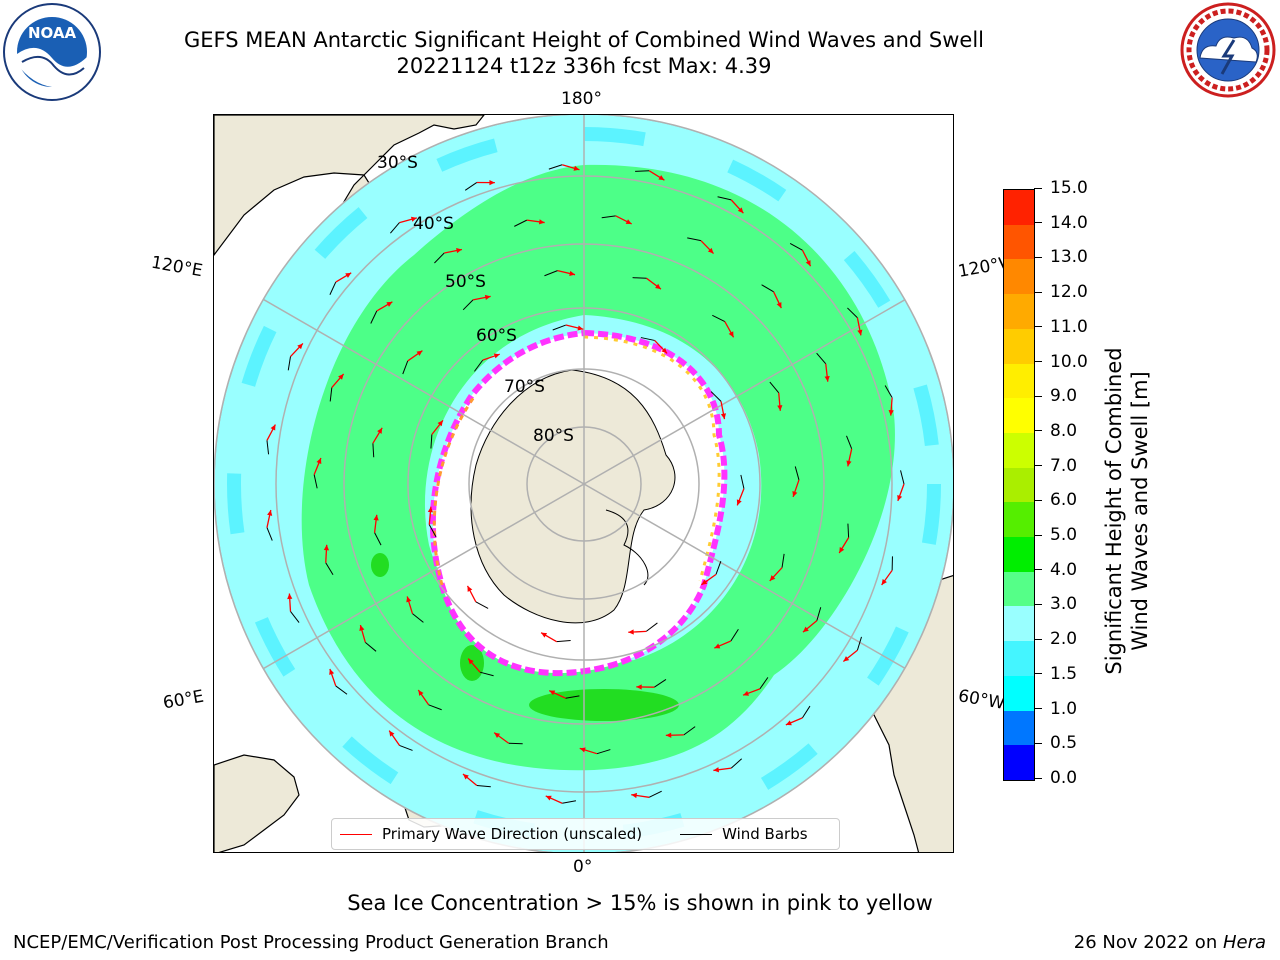 This screenshot has height=960, width=1280. What do you see at coordinates (1064, 500) in the screenshot?
I see `colorbar-tick-label: 6.0` at bounding box center [1064, 500].